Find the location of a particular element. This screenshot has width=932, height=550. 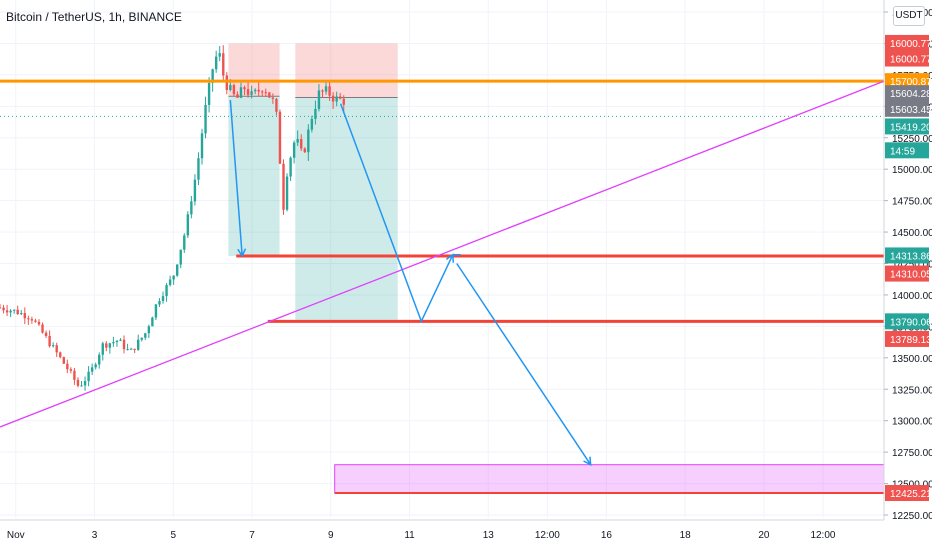

price-label: 16000.77 is located at coordinates (911, 44).